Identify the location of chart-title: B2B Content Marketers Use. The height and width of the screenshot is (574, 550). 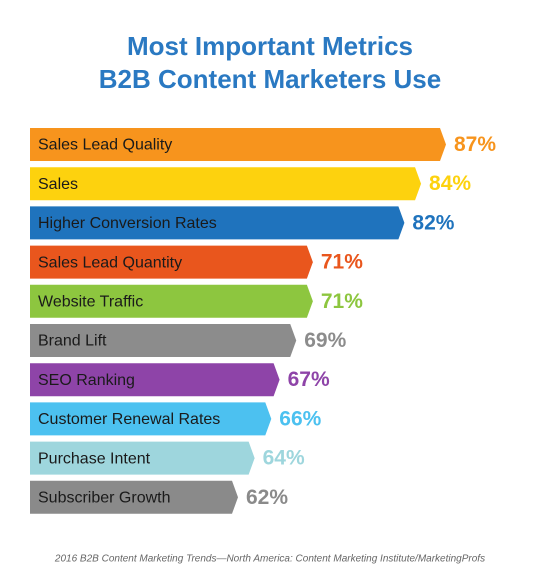
(270, 79).